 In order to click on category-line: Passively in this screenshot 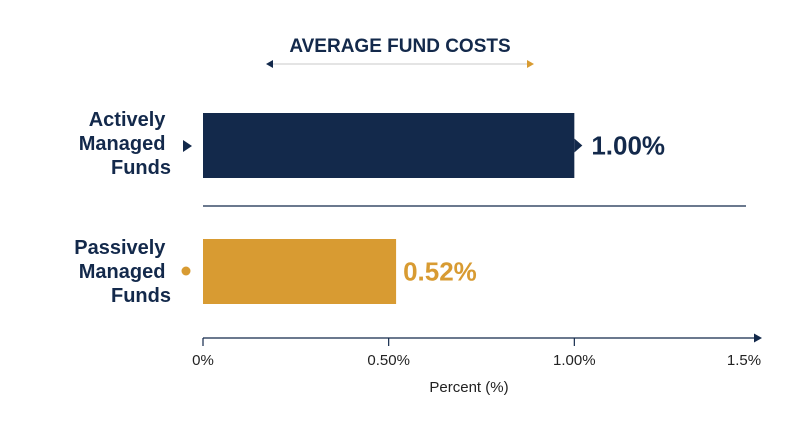, I will do `click(120, 248)`.